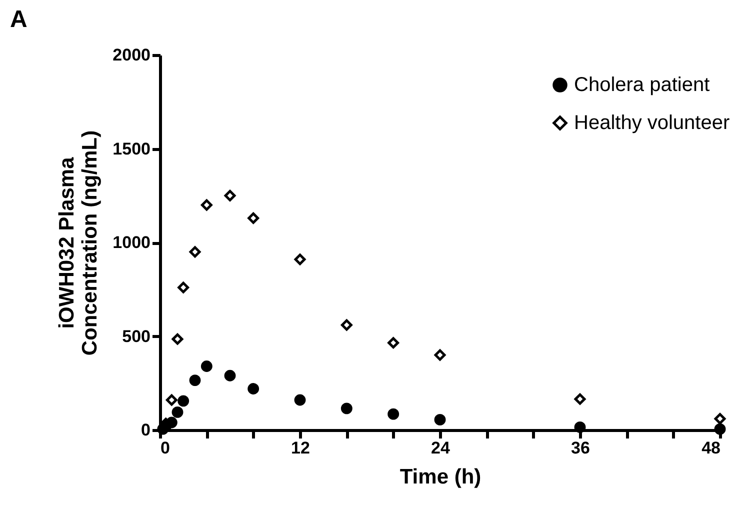 The height and width of the screenshot is (515, 749). What do you see at coordinates (131, 148) in the screenshot?
I see `y-tick-label: 1500` at bounding box center [131, 148].